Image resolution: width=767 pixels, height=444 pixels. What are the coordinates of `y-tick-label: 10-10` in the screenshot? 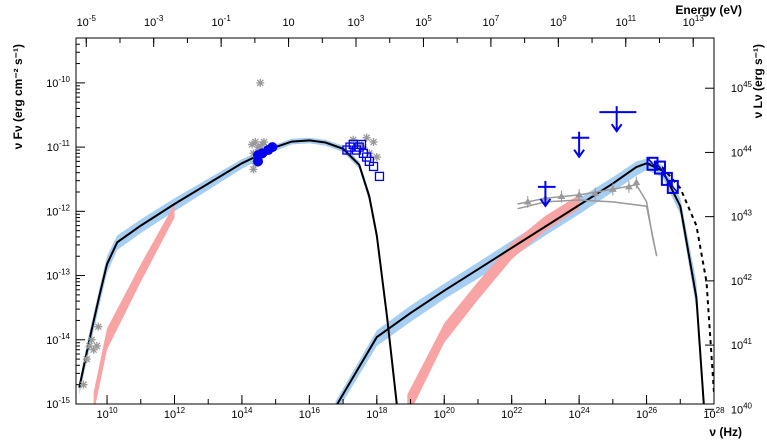 It's located at (58, 82).